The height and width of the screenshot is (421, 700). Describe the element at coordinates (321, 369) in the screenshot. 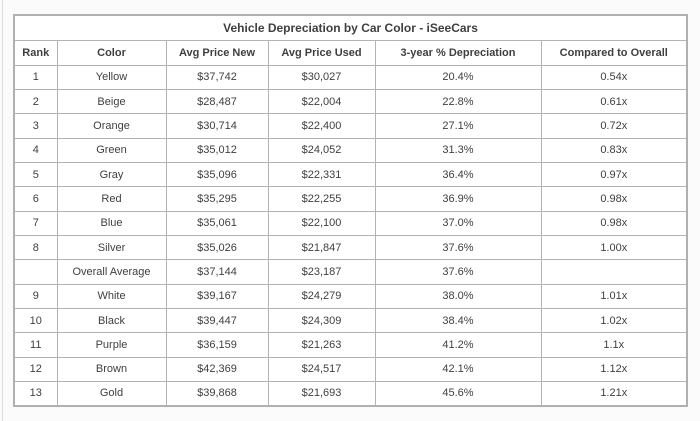

I see `cell-avg-price-used: $24,517` at that location.